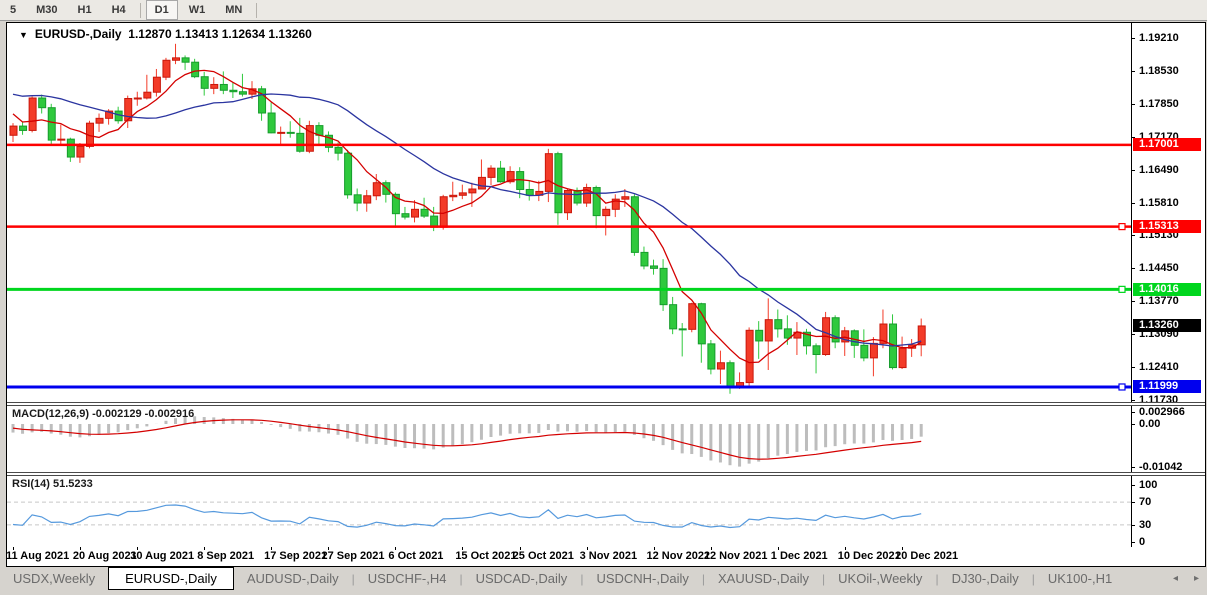 This screenshot has width=1207, height=595. What do you see at coordinates (543, 556) in the screenshot?
I see `date-axis-label: 25 Oct 2021` at bounding box center [543, 556].